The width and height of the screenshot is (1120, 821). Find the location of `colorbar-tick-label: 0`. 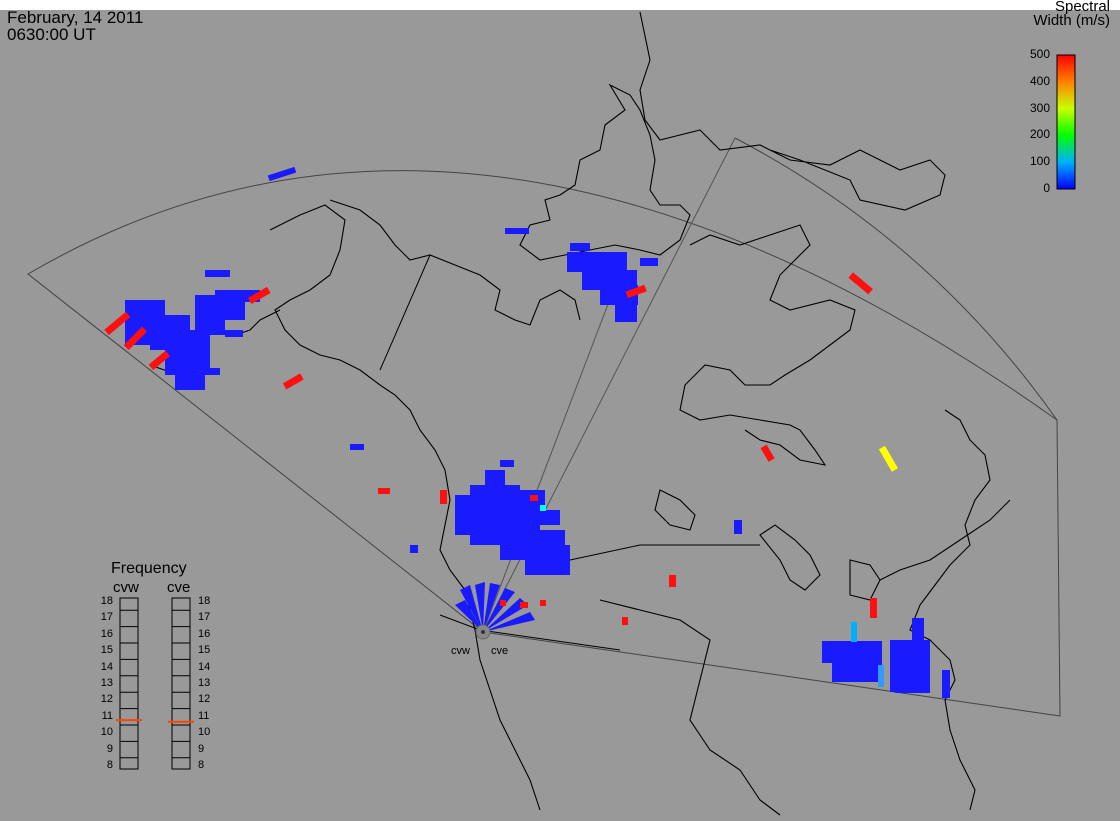

colorbar-tick-label: 0 is located at coordinates (1046, 188).